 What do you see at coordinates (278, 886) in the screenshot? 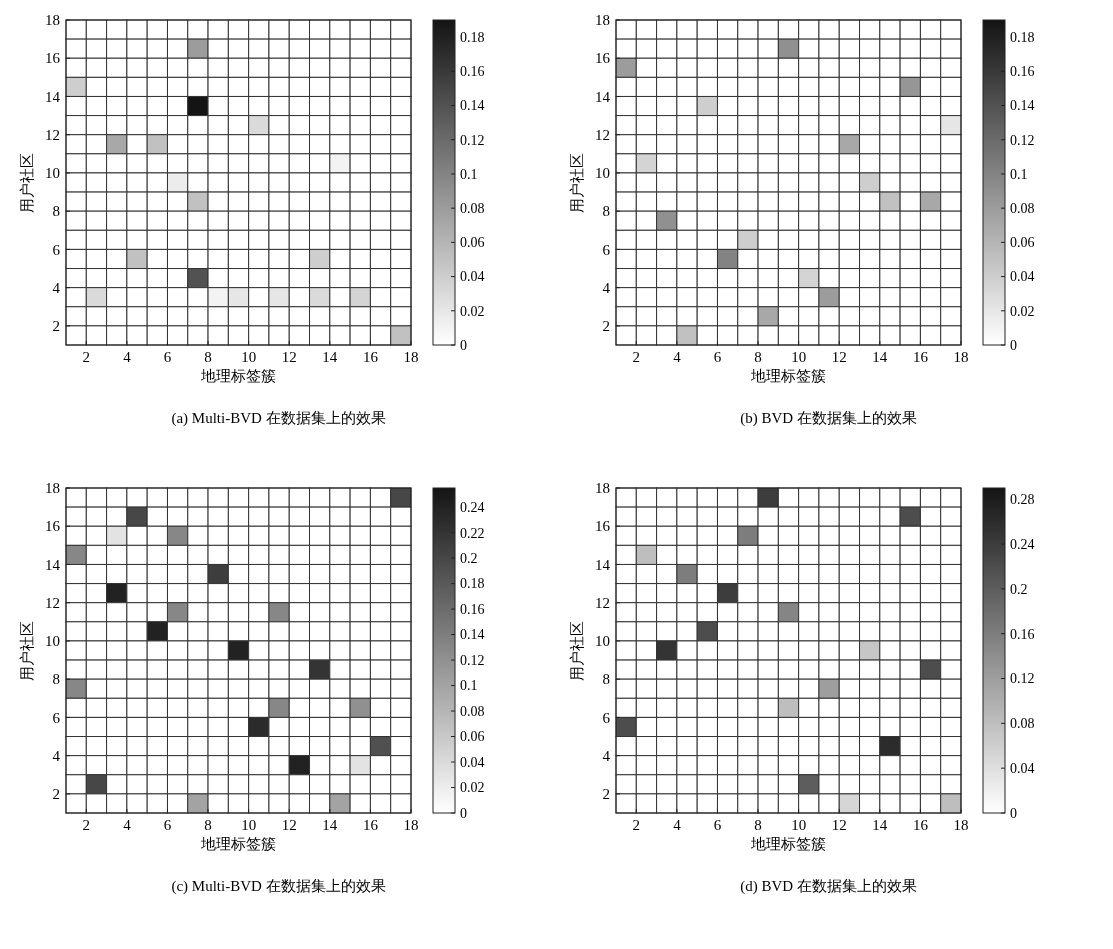
I see `text: (c) Multi-BVD 在数据集上的效果` at bounding box center [278, 886].